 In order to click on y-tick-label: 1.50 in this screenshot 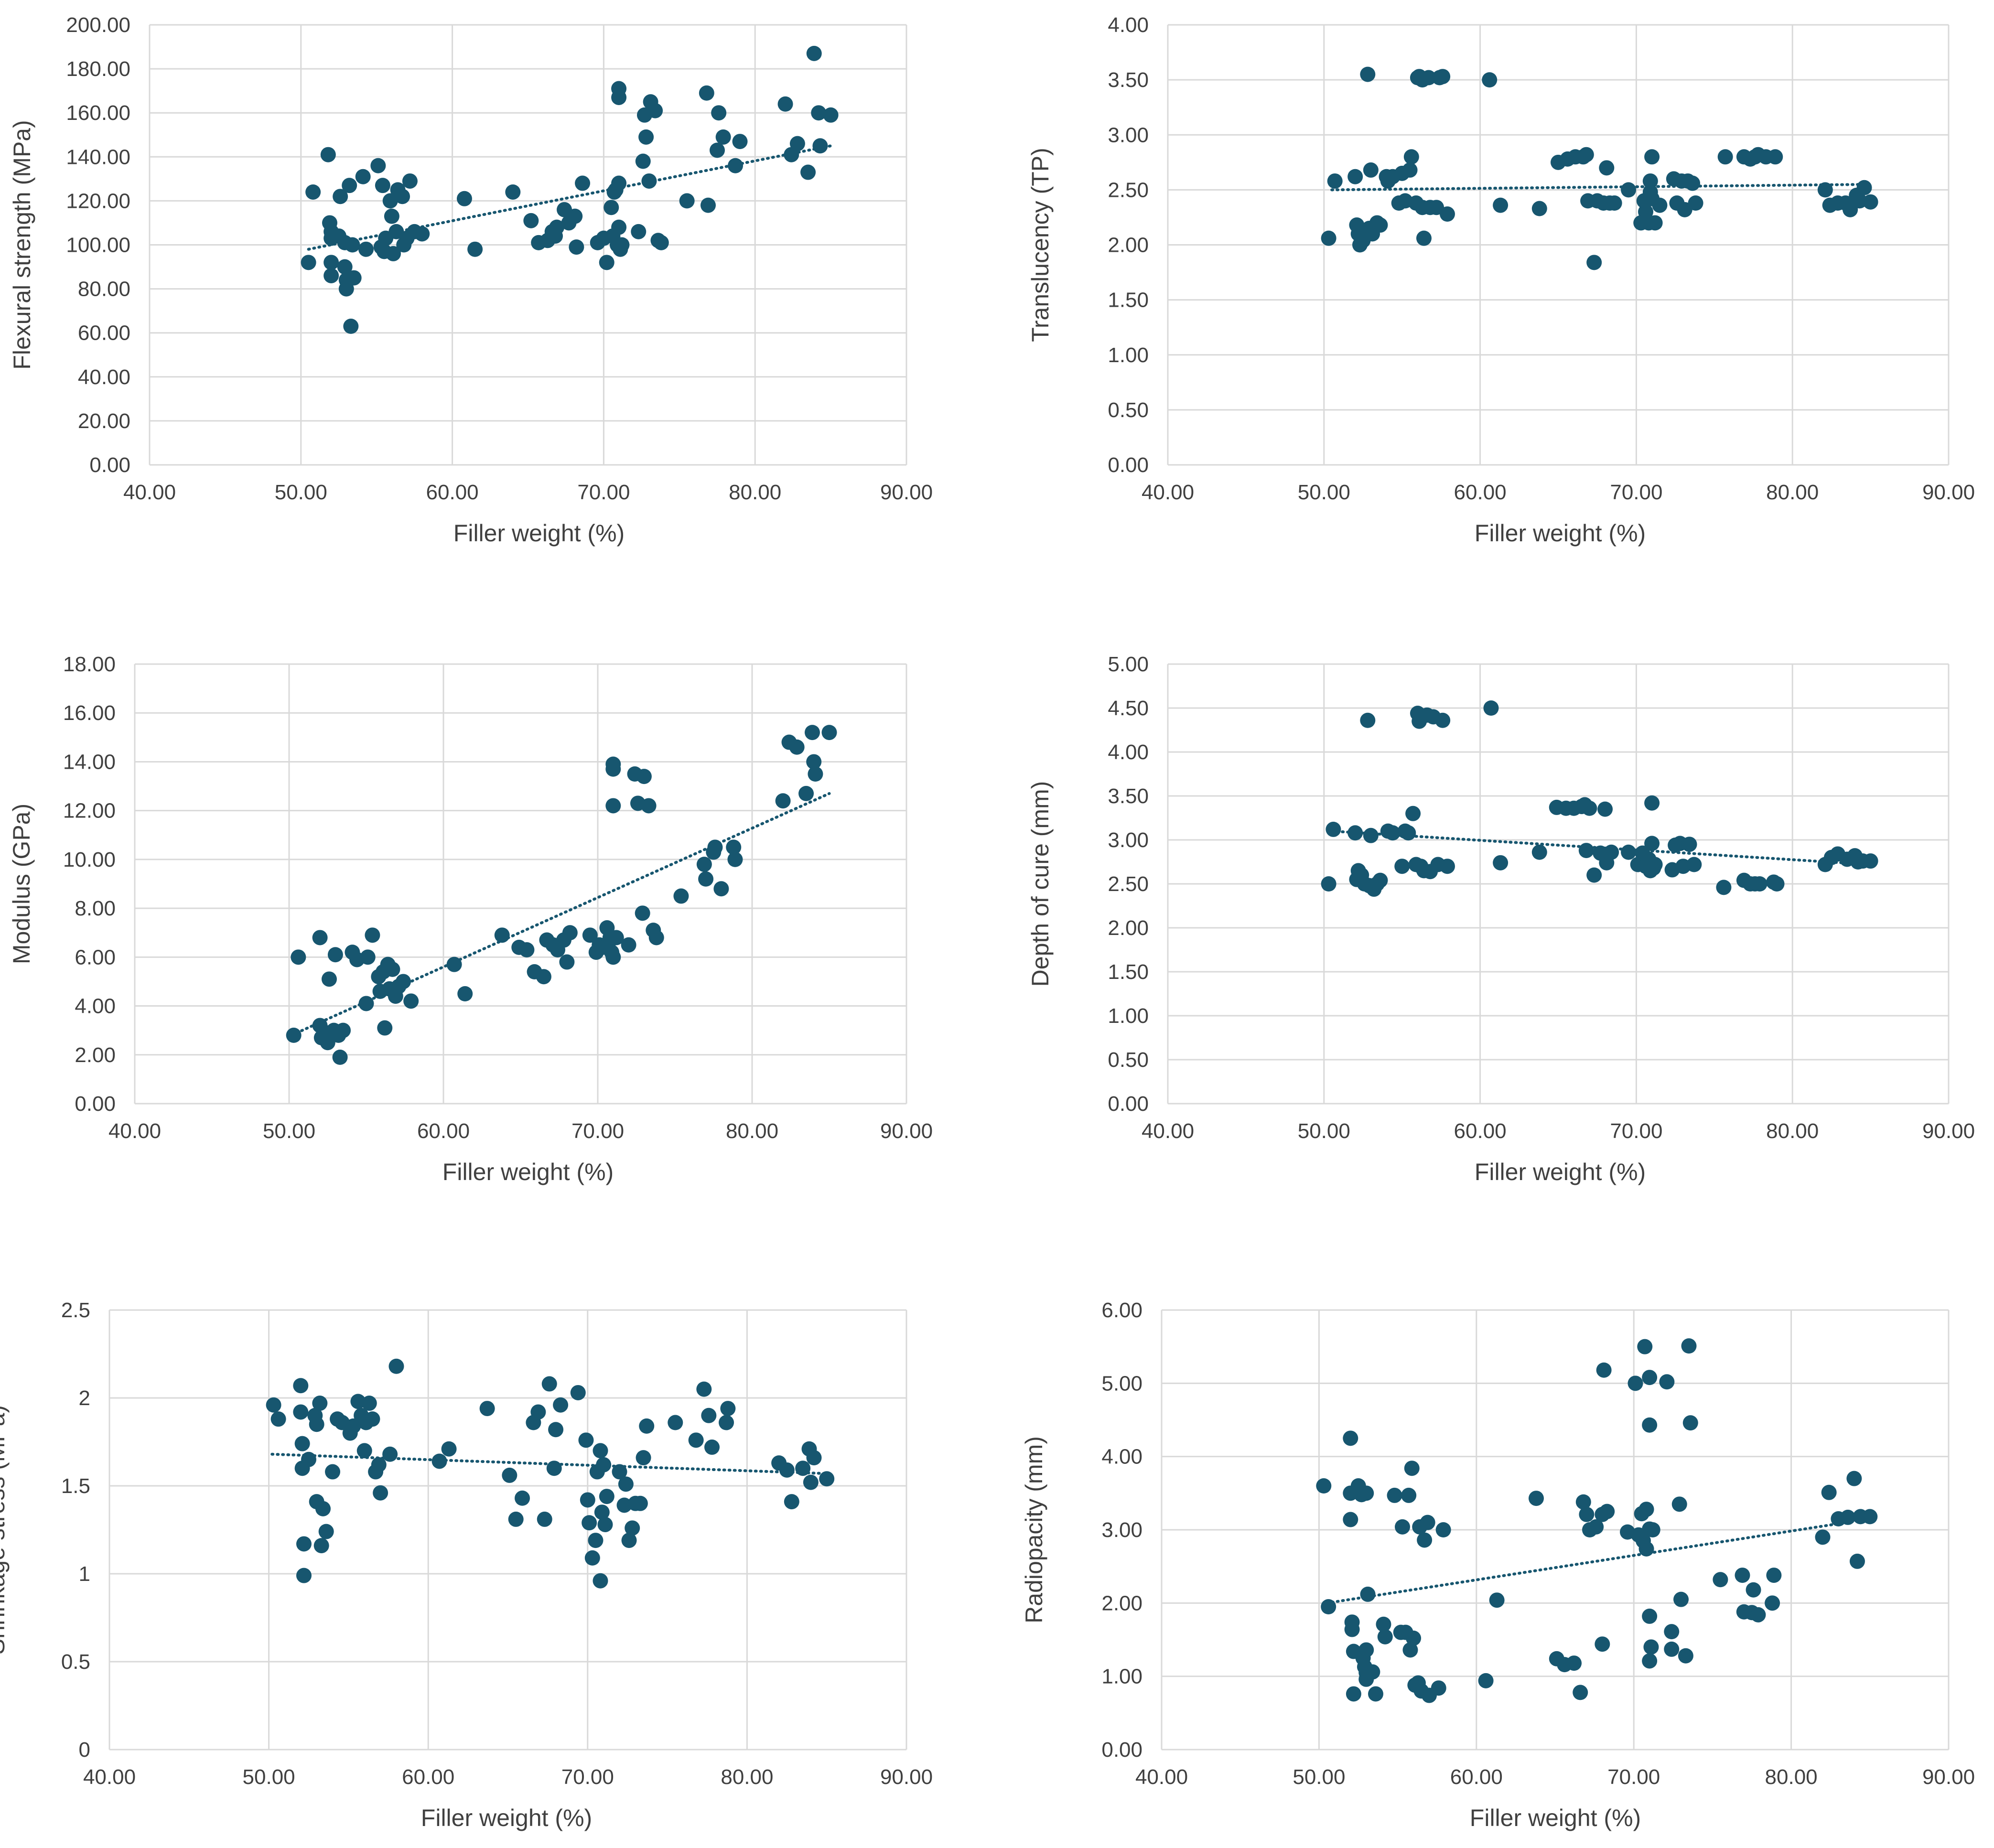, I will do `click(1128, 972)`.